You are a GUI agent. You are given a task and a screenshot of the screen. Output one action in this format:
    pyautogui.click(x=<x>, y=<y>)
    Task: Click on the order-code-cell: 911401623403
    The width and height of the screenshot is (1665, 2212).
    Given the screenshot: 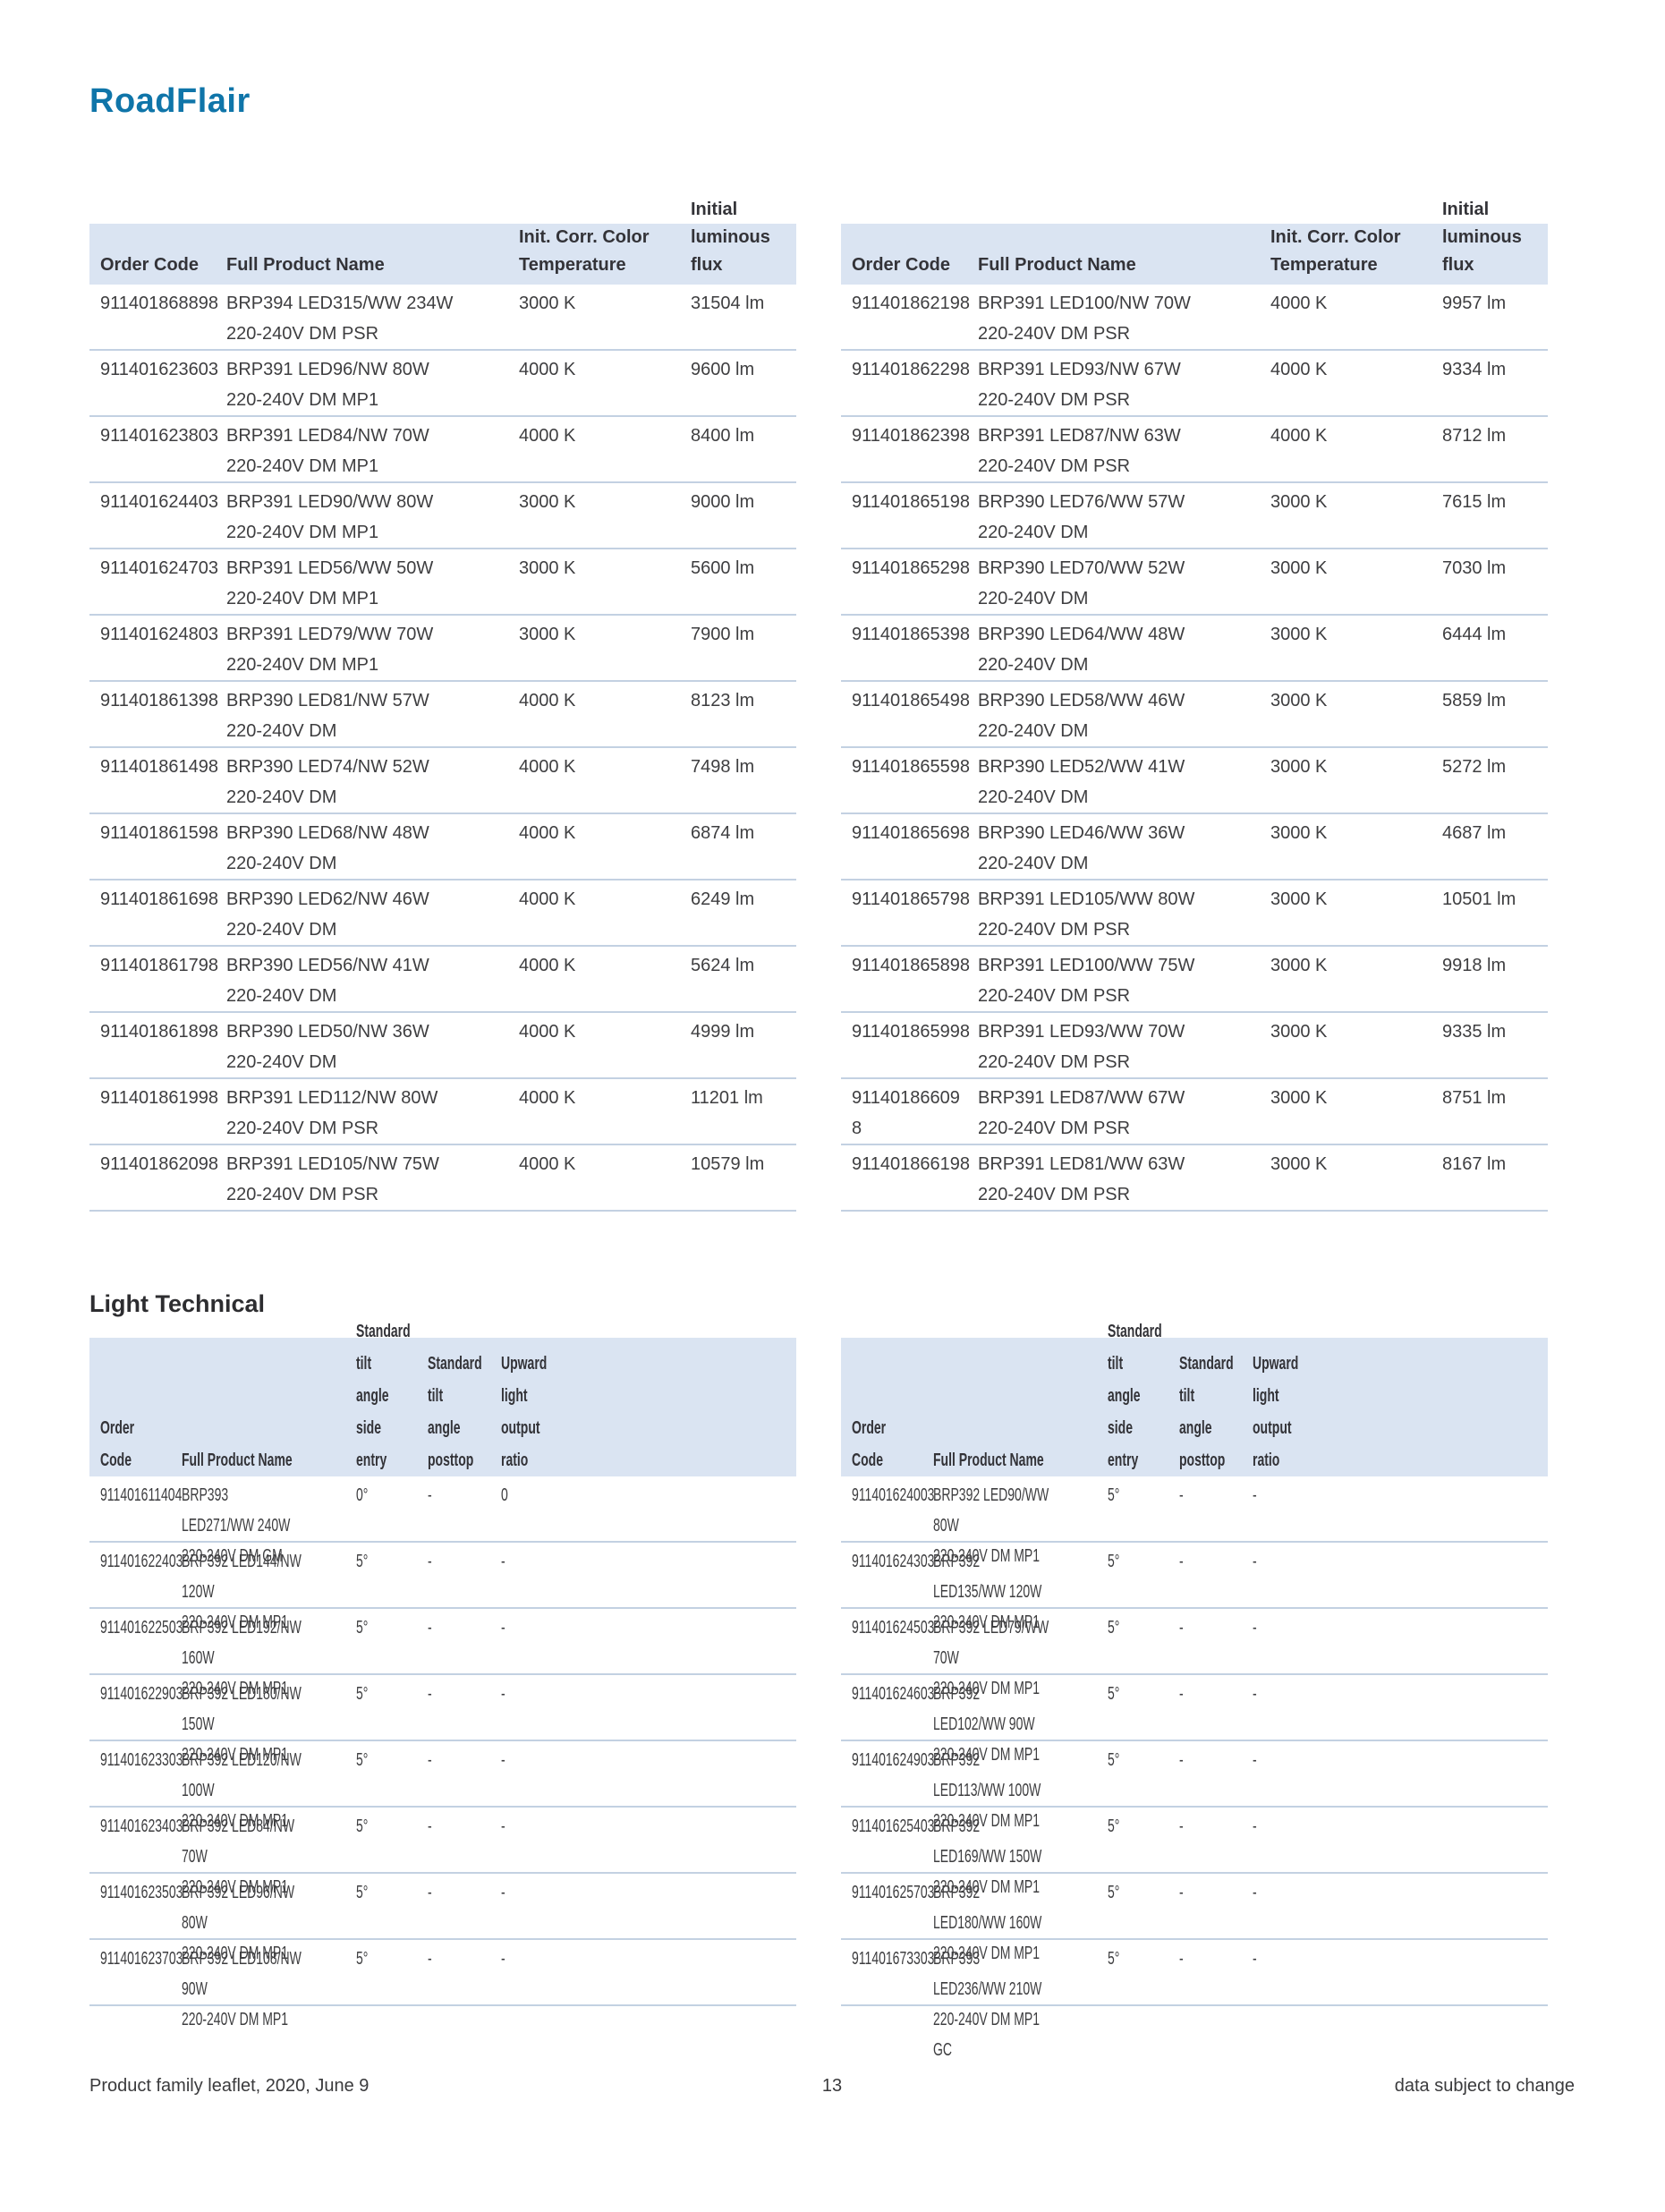 What is the action you would take?
    pyautogui.click(x=136, y=1841)
    